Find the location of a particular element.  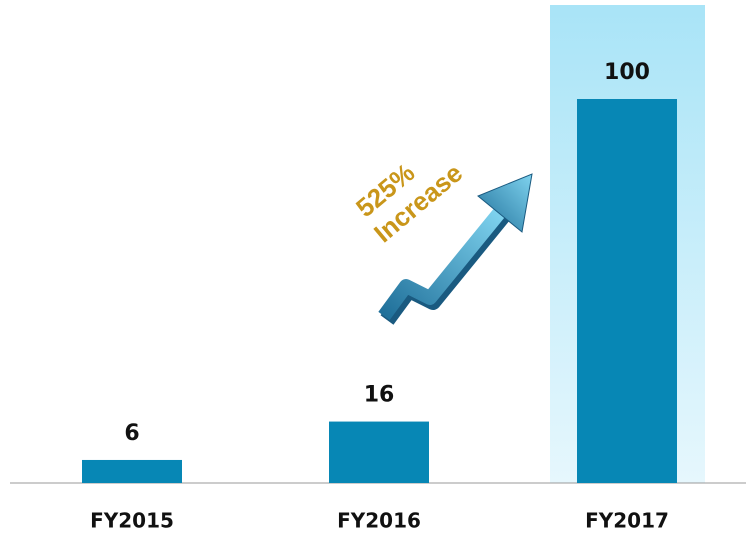

x-tick-label: FY2016 is located at coordinates (379, 521).